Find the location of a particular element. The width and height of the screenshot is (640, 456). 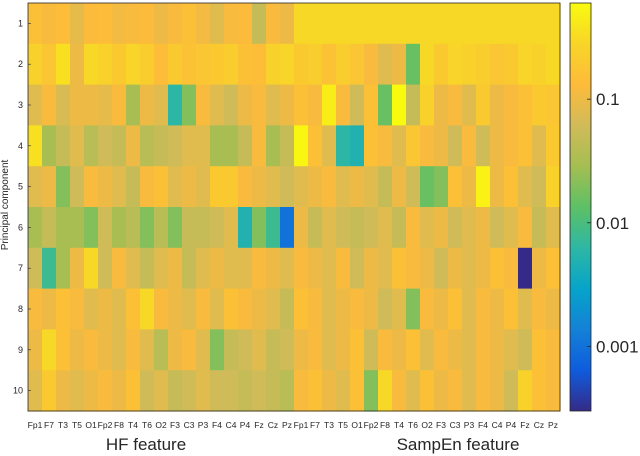

x-tick-label: T5 is located at coordinates (343, 425).